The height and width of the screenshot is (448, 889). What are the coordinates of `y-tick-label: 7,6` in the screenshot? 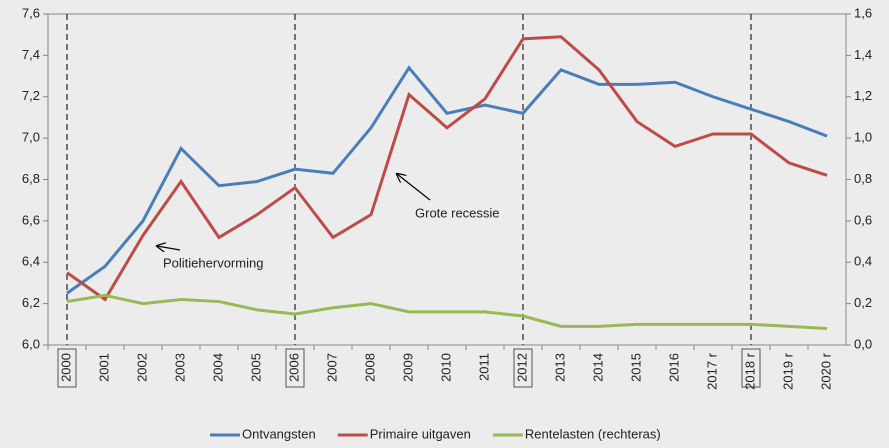 It's located at (31, 12).